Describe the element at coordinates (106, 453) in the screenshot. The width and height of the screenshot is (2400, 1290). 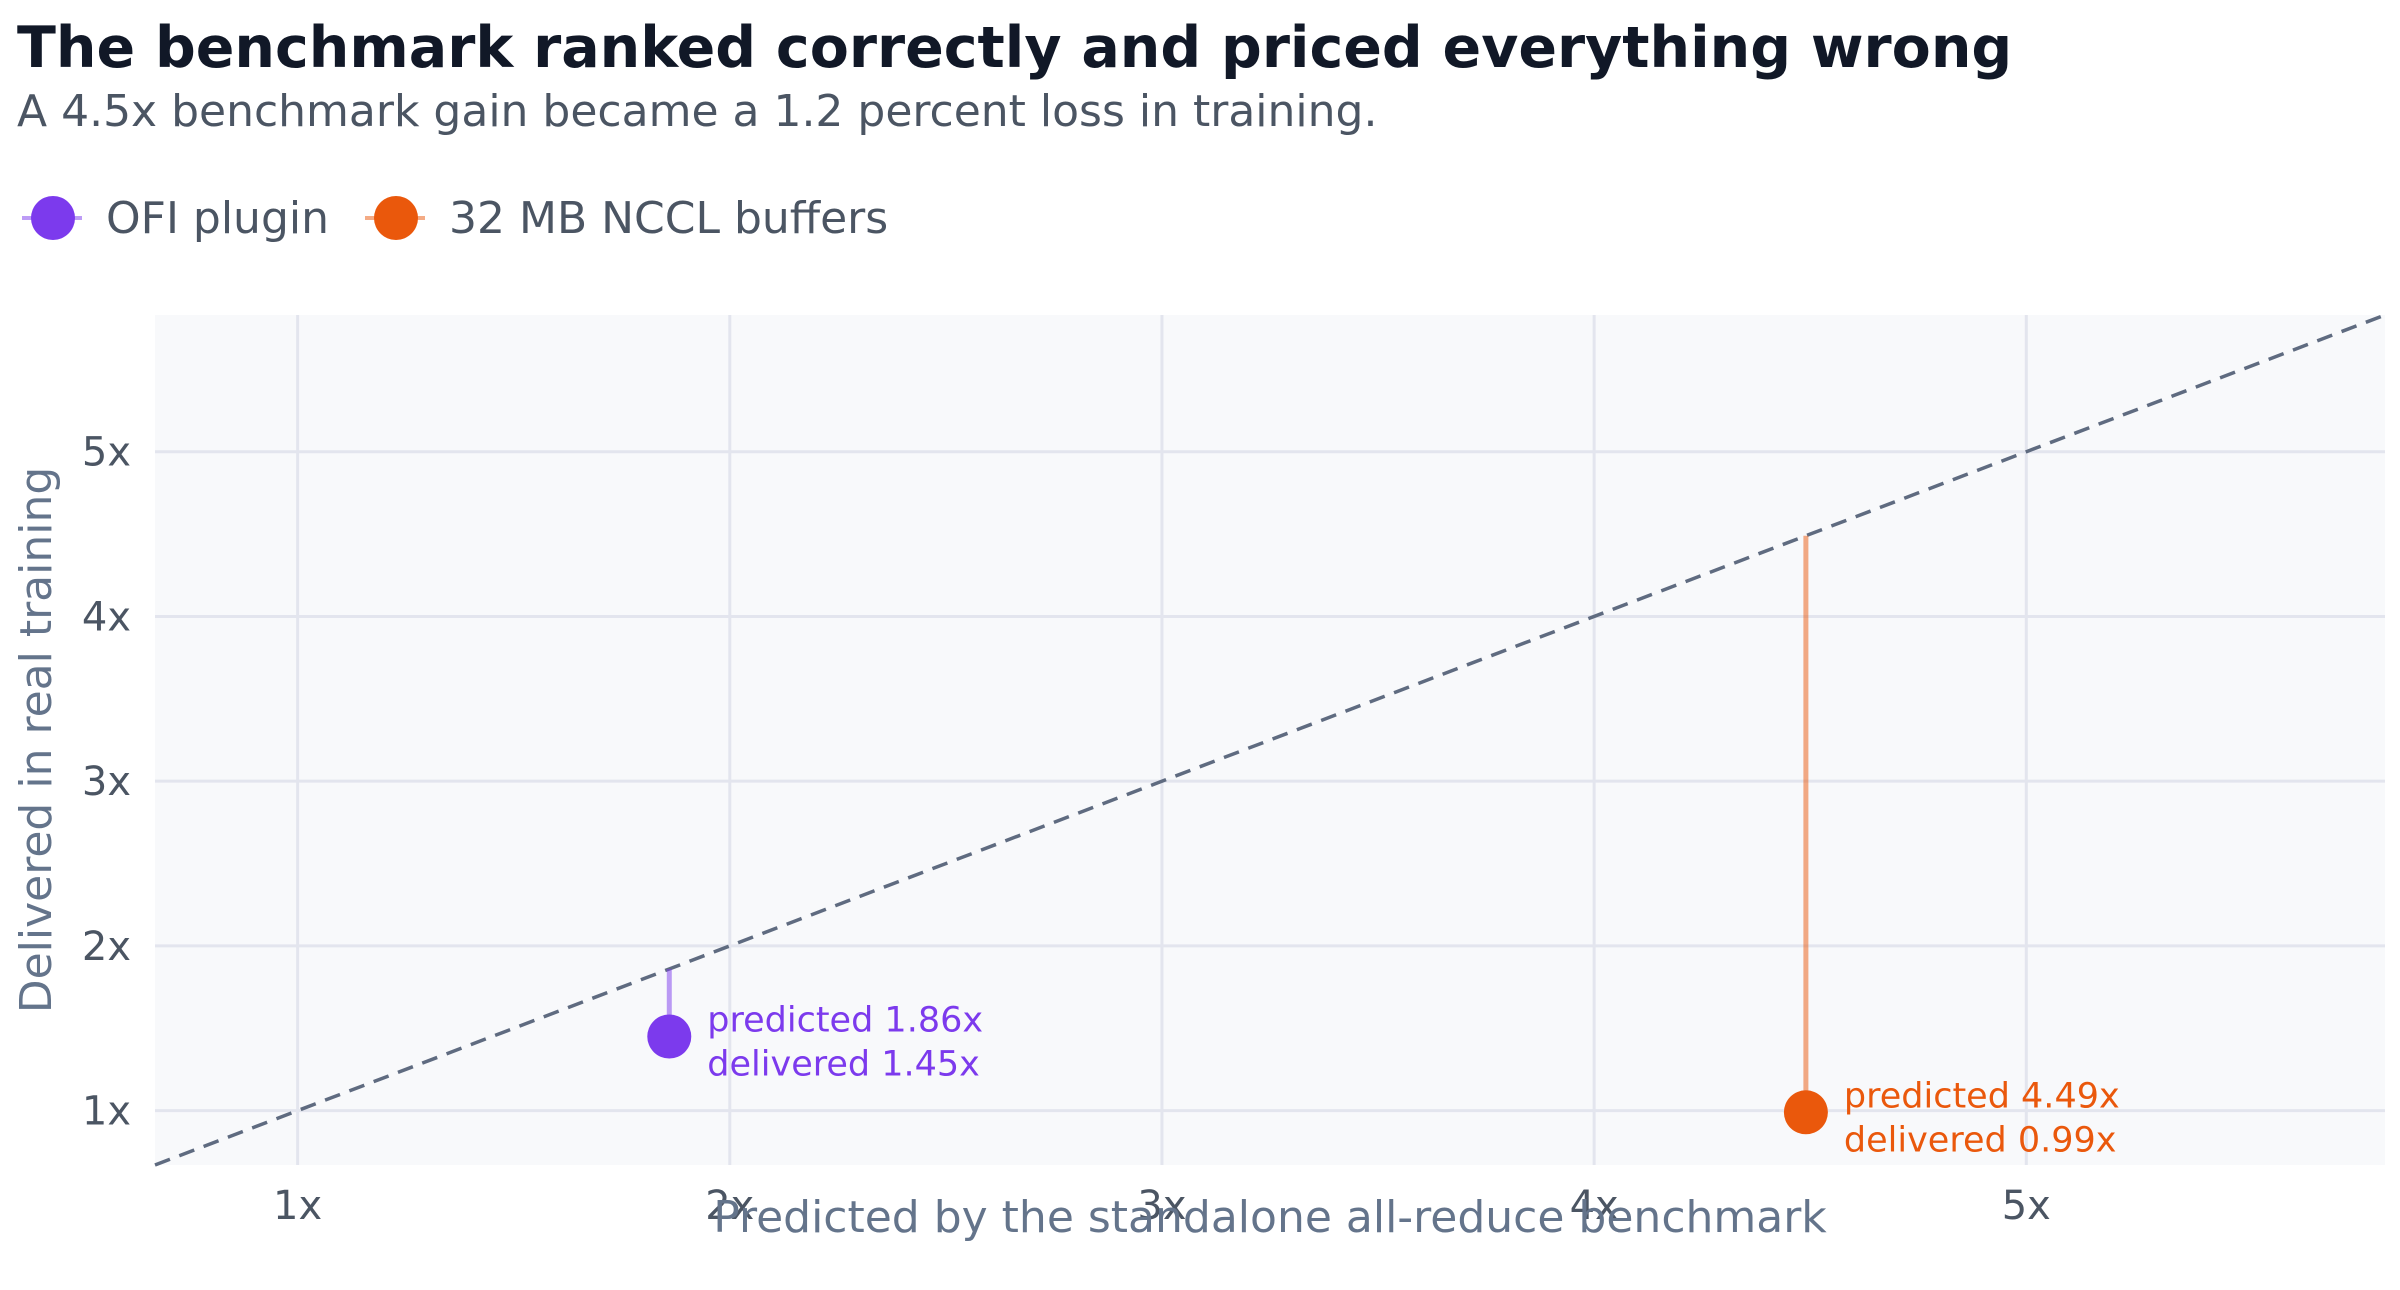
I see `y-tick-label: 5x` at that location.